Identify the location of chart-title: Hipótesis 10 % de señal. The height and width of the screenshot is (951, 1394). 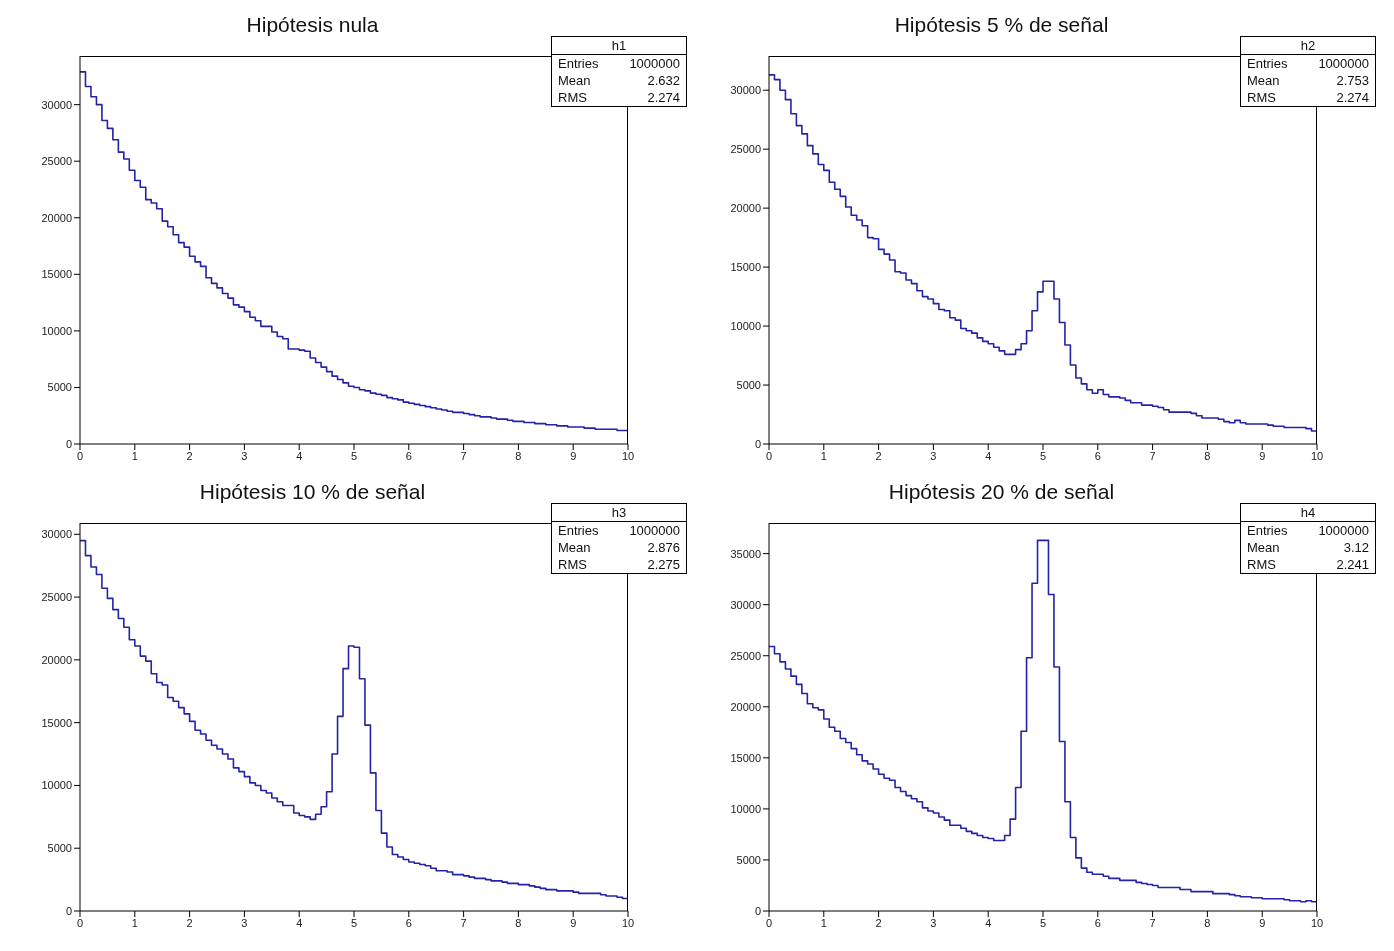
(312, 491).